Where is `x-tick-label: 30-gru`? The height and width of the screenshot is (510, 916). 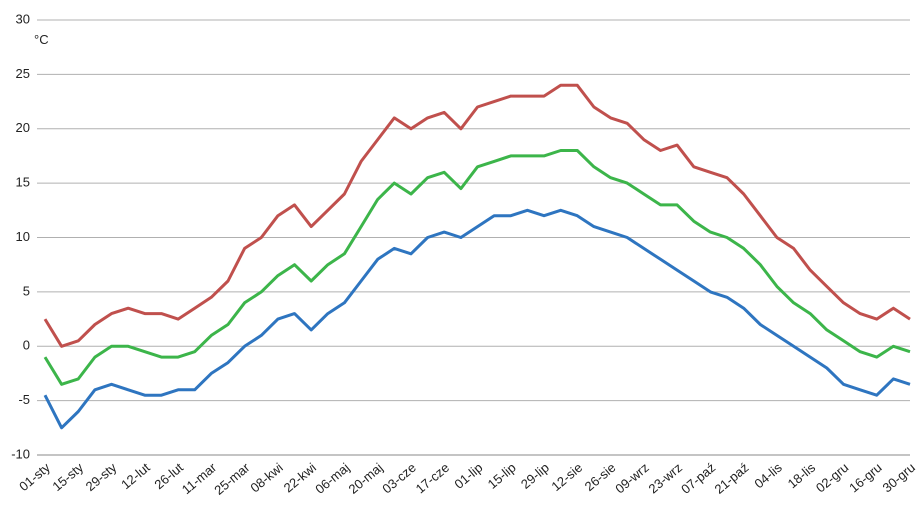 x-tick-label: 30-gru is located at coordinates (898, 478).